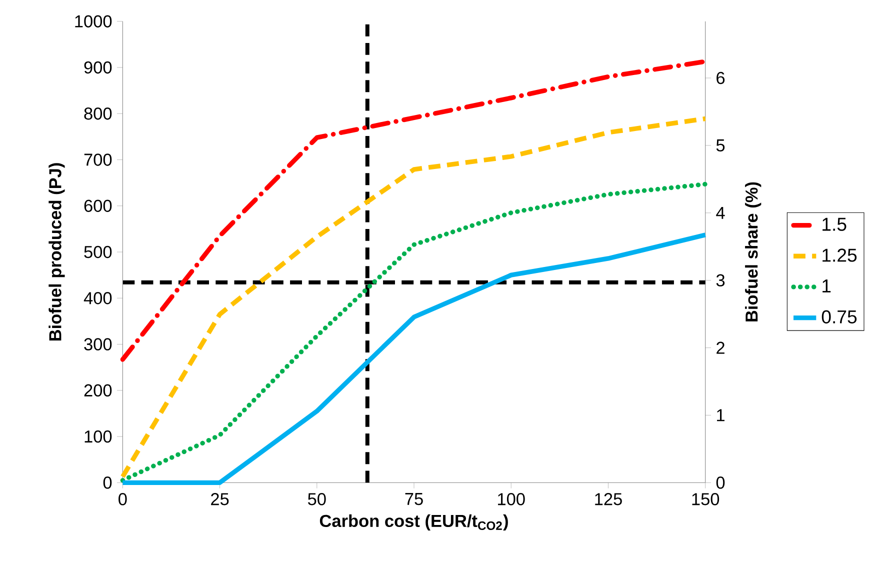  I want to click on y-tick-label: 500, so click(98, 252).